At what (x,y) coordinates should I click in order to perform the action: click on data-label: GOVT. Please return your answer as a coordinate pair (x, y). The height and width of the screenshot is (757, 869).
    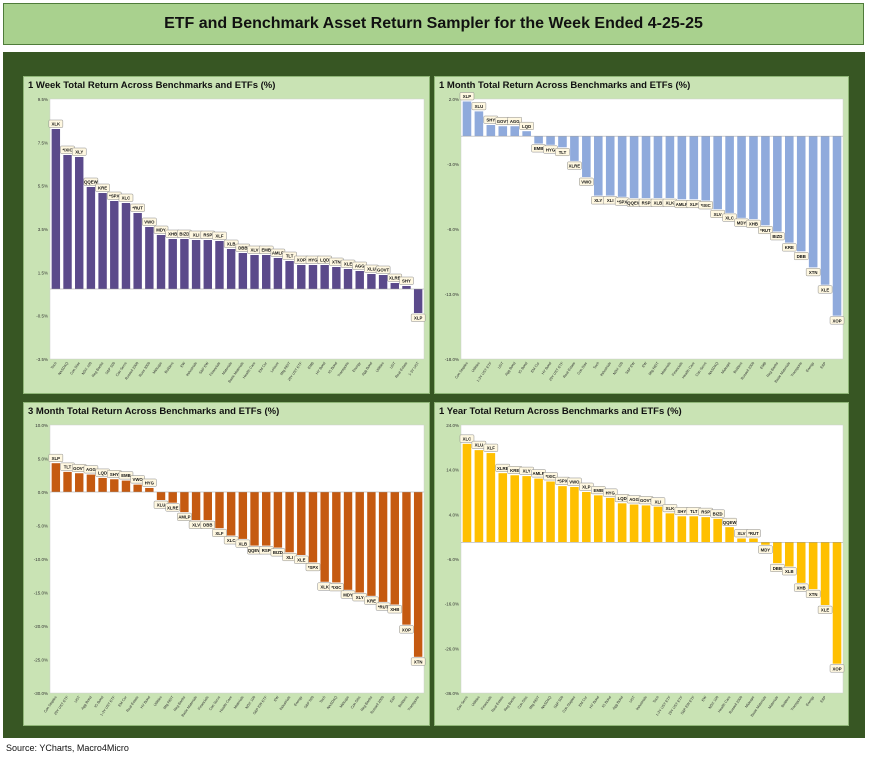
    Looking at the image, I should click on (646, 500).